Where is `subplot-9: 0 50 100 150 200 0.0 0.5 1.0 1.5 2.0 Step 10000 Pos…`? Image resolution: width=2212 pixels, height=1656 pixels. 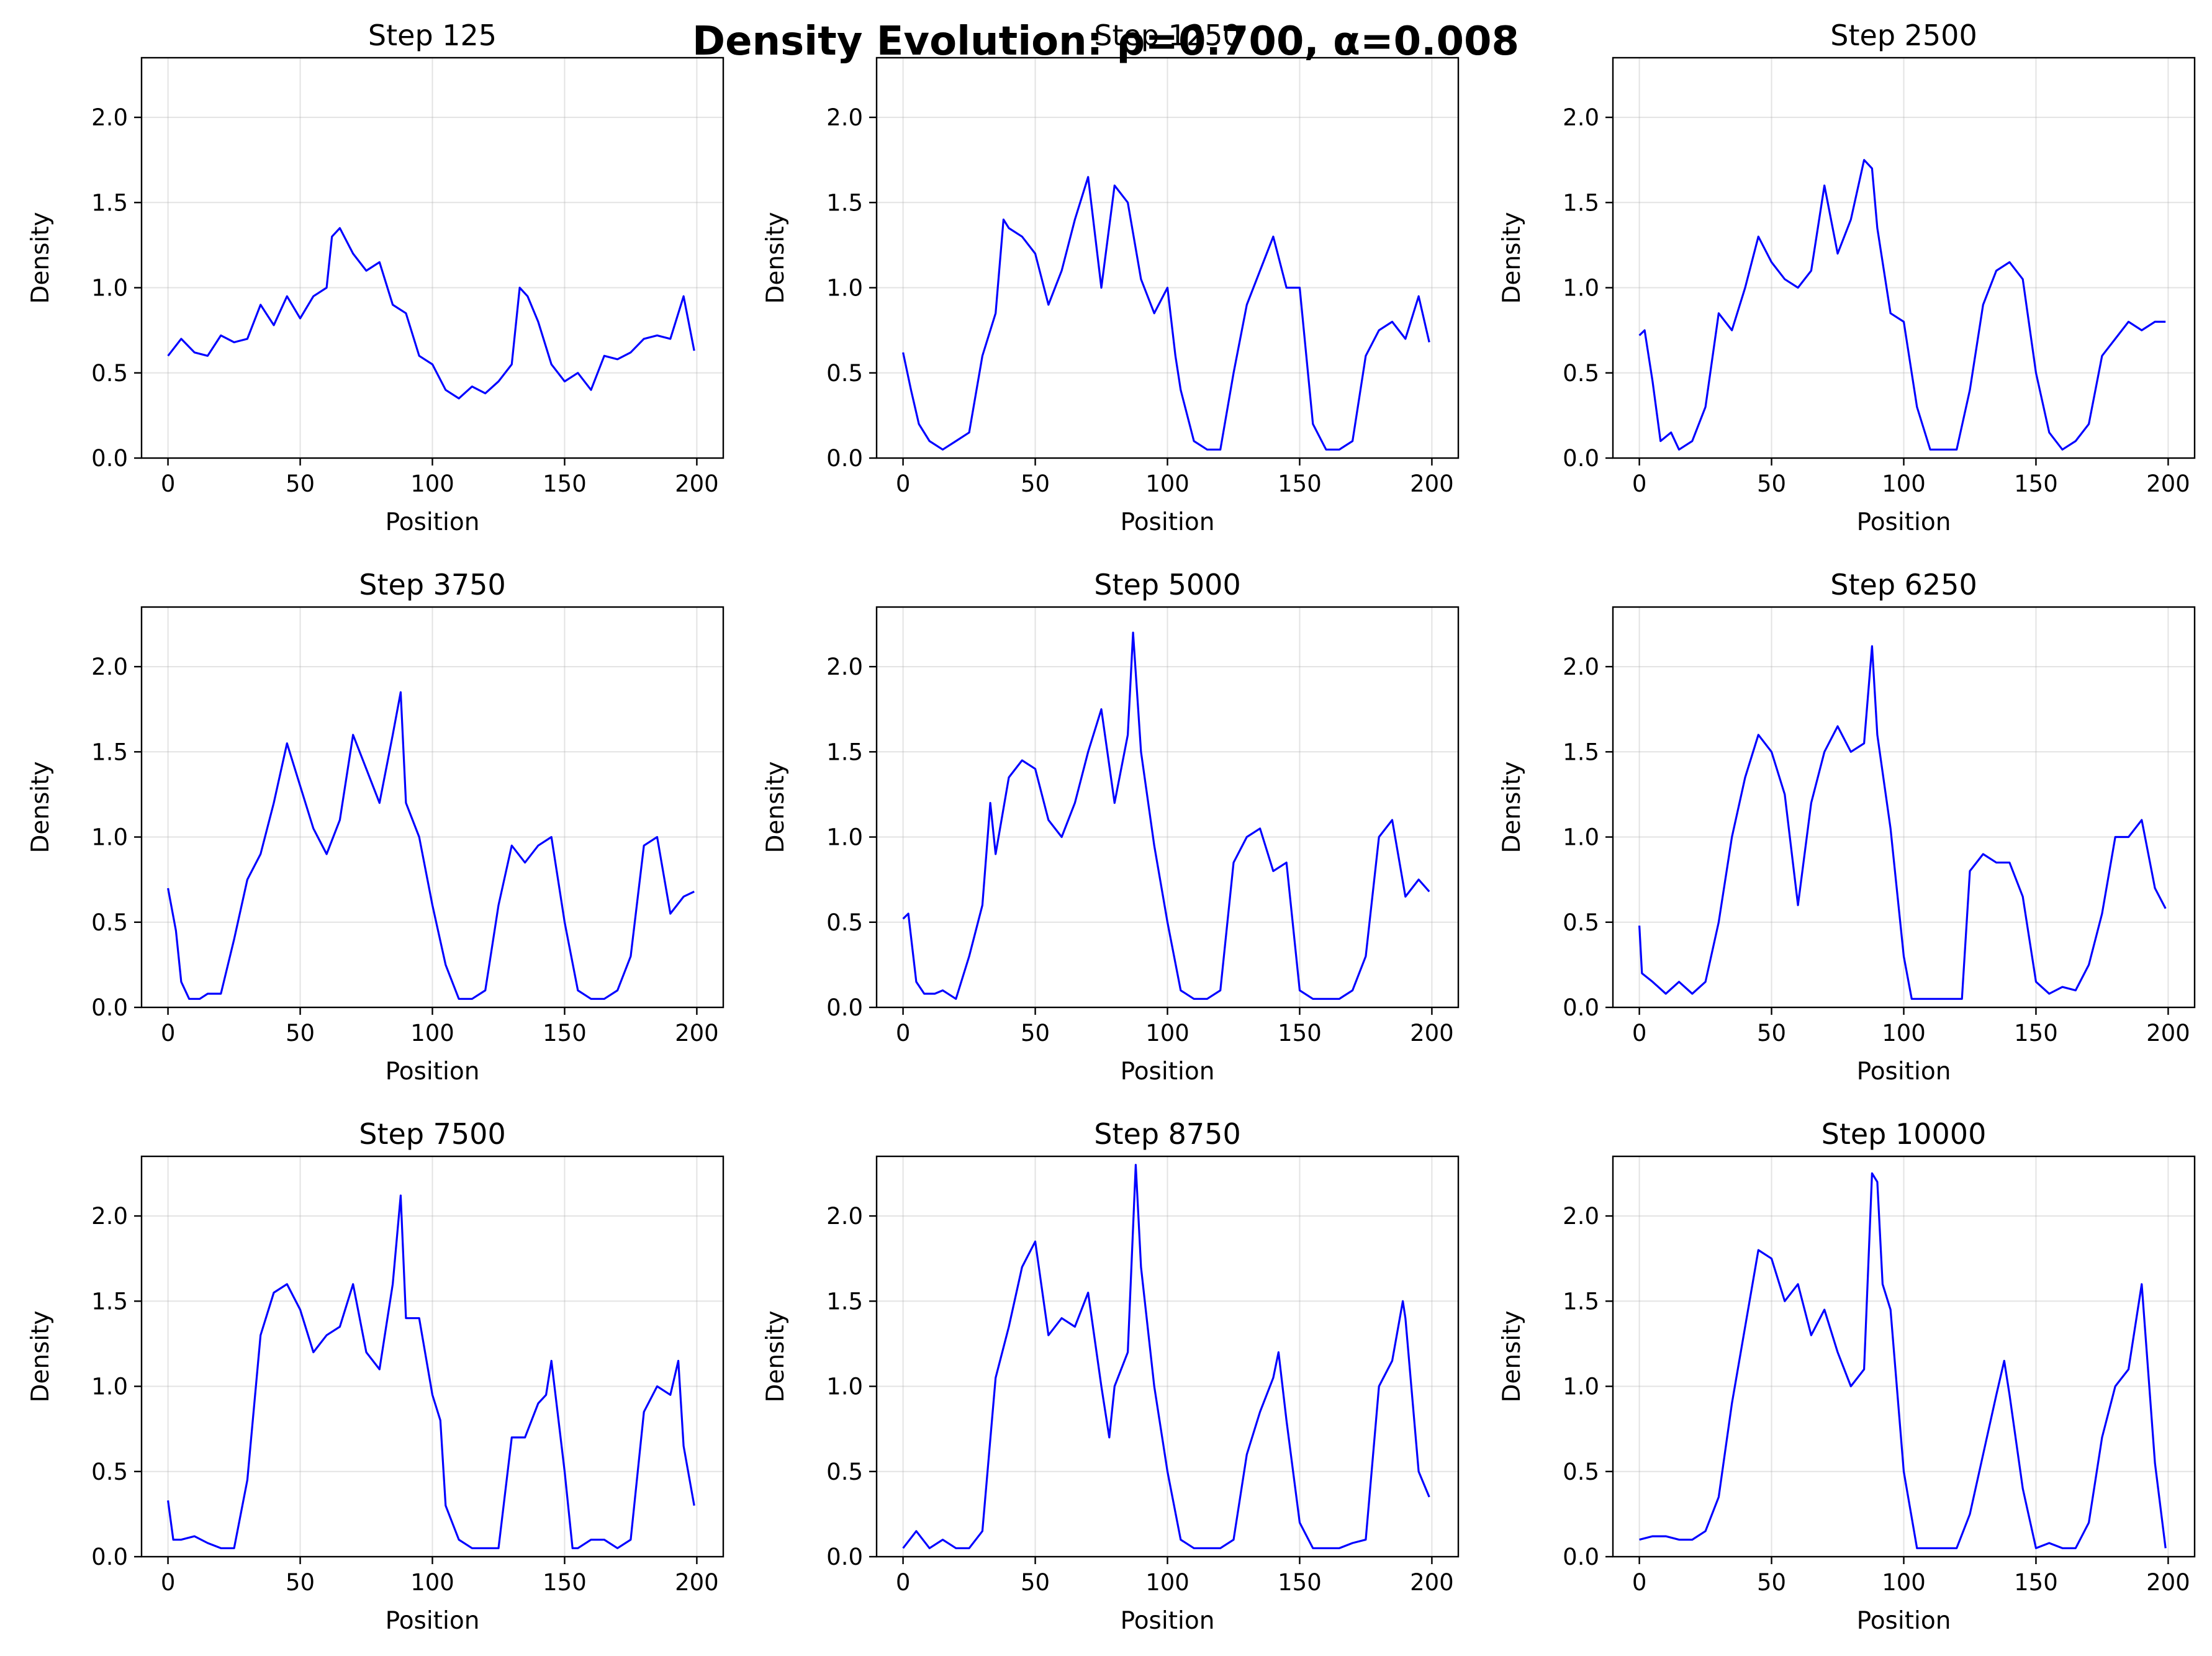
subplot-9: 0 50 100 150 200 0.0 0.5 1.0 1.5 2.0 Step 10000 Pos… is located at coordinates (1847, 1376).